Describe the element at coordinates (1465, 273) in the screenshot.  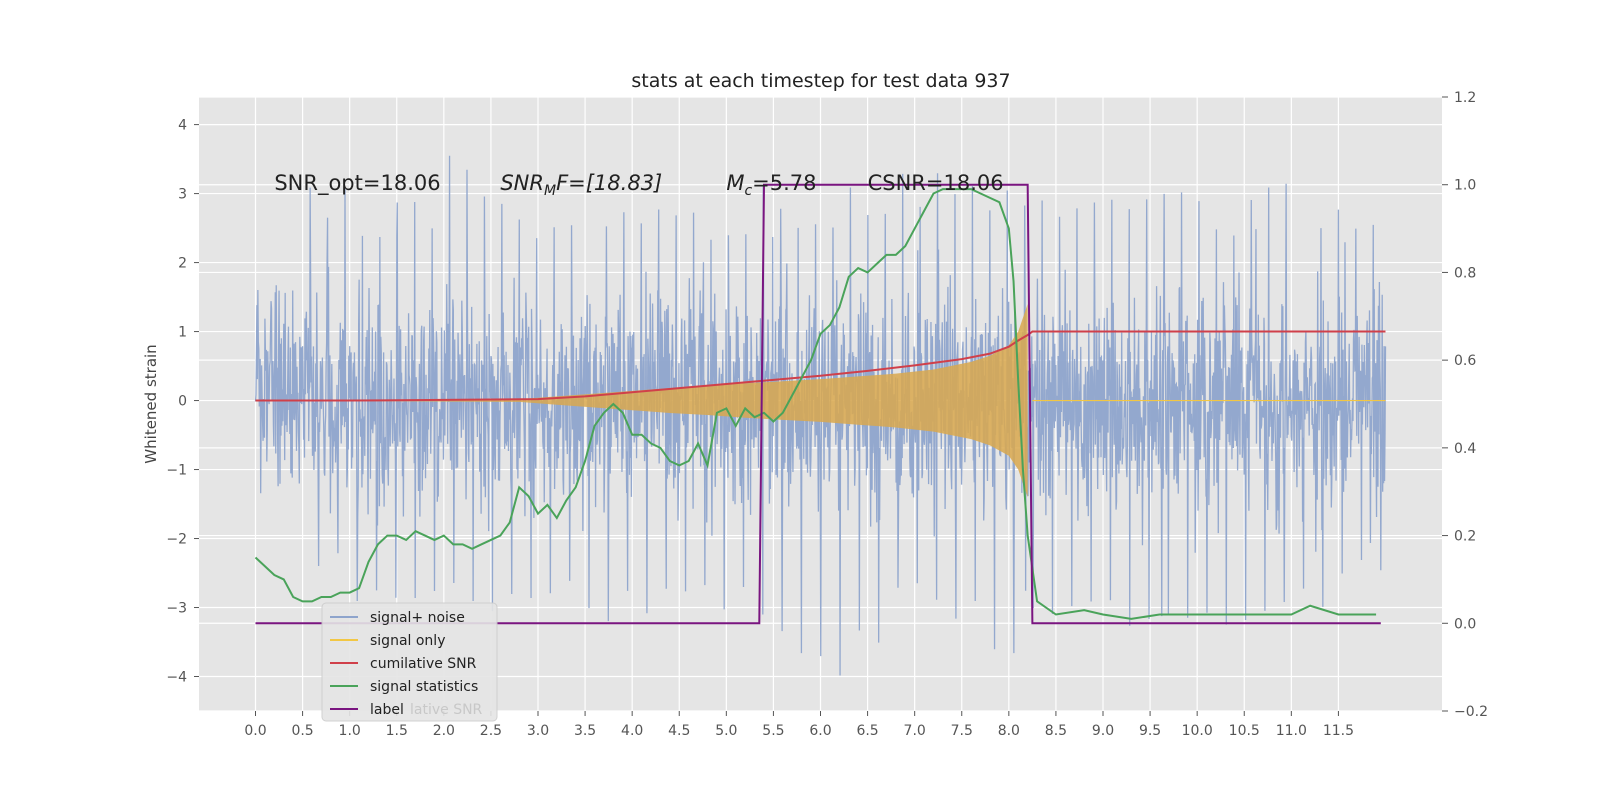
I see `y2-tick-label: 0.8` at that location.